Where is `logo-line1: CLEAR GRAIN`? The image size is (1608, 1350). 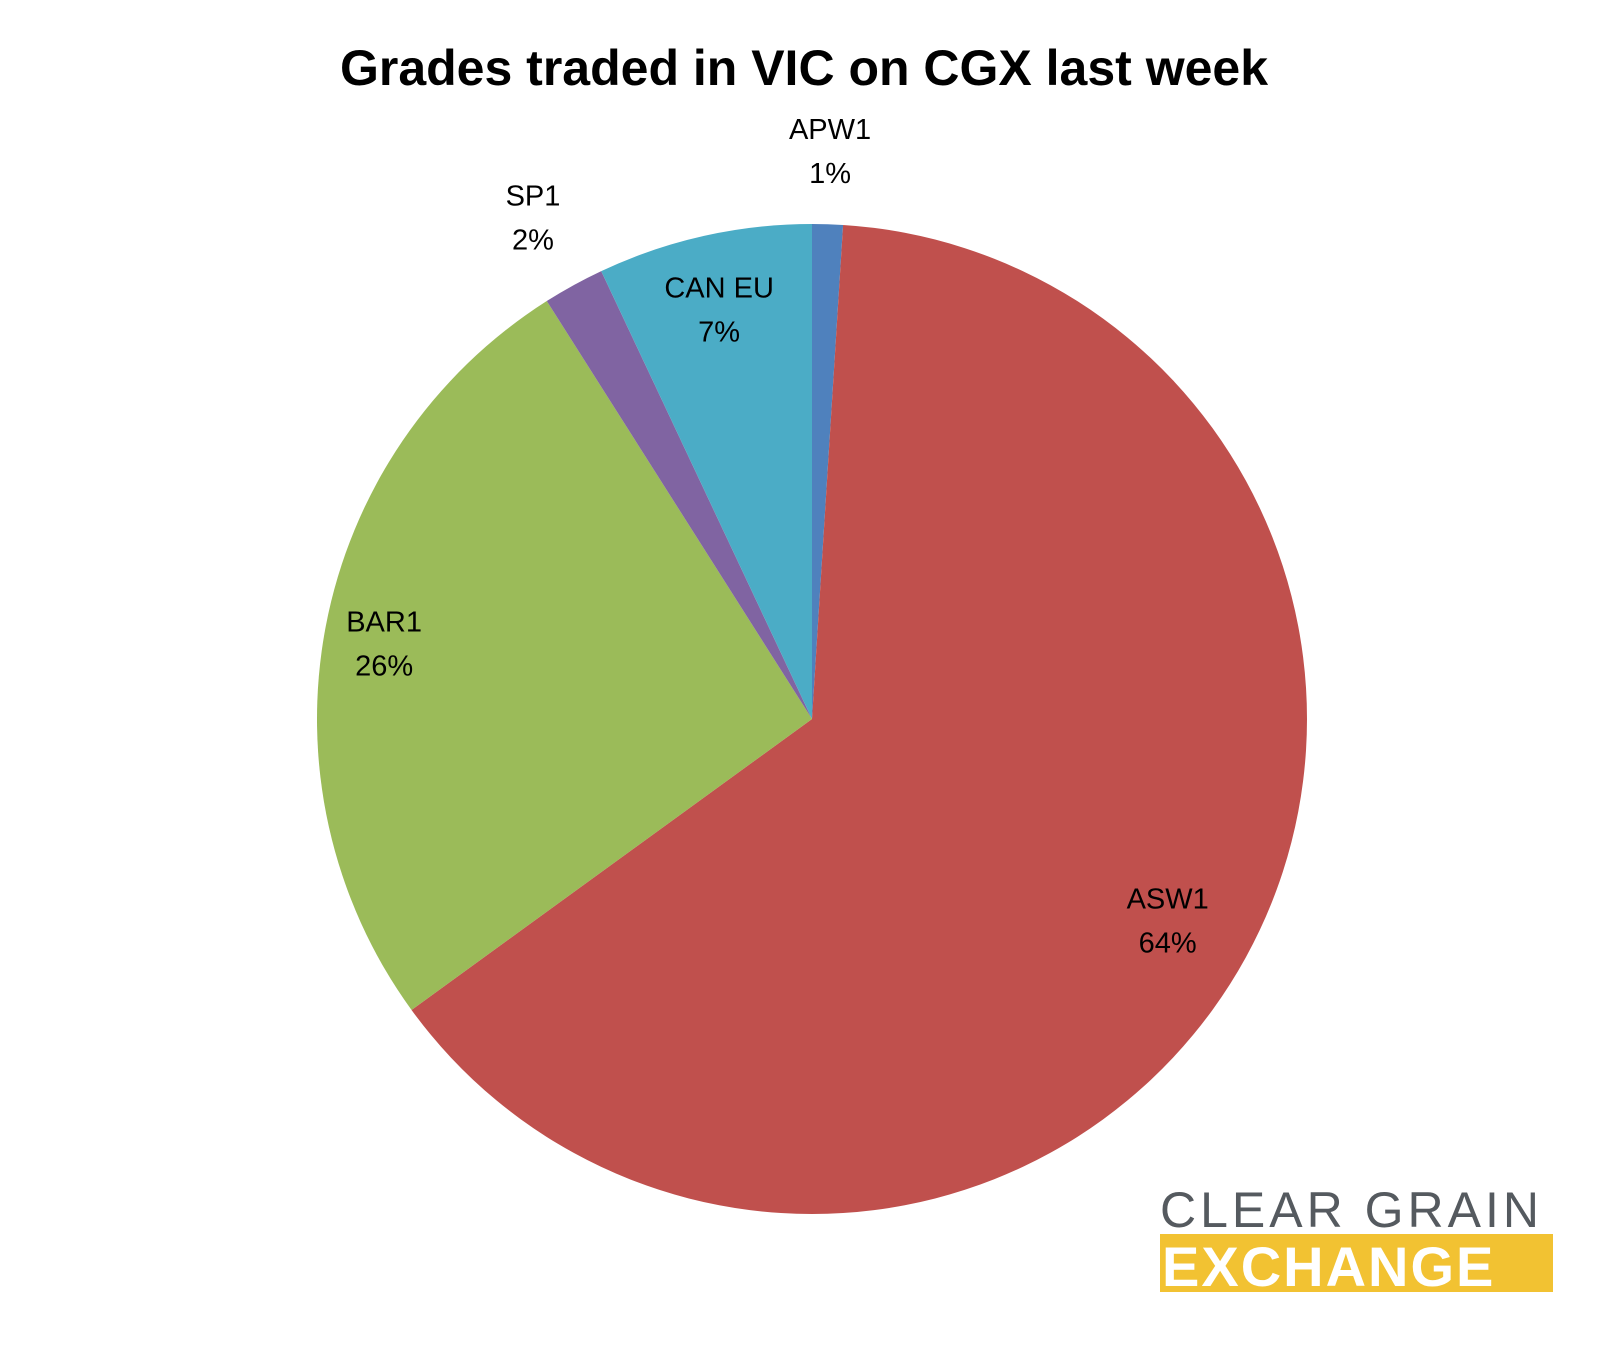 logo-line1: CLEAR GRAIN is located at coordinates (1351, 1210).